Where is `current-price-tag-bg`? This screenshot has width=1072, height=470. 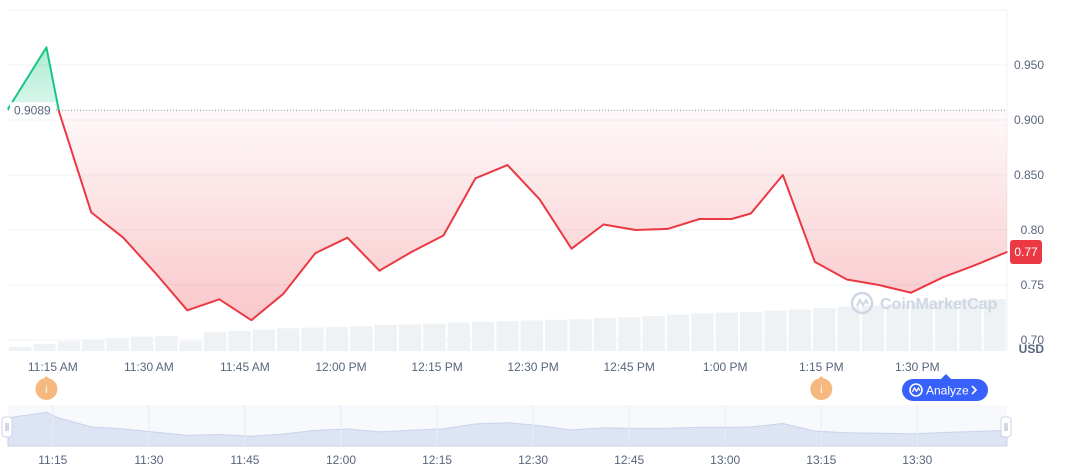 current-price-tag-bg is located at coordinates (1026, 252).